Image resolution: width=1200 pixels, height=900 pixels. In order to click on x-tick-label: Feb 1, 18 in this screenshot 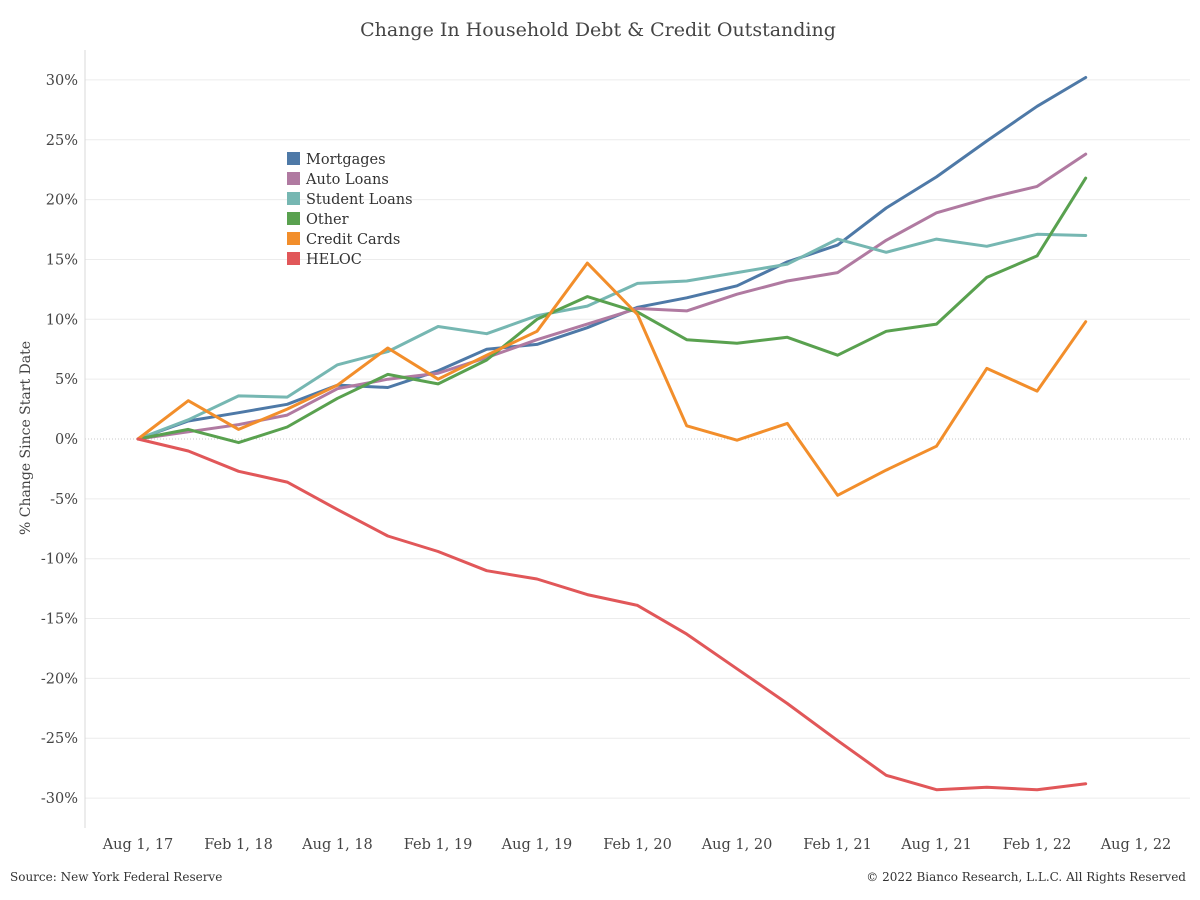, I will do `click(238, 845)`.